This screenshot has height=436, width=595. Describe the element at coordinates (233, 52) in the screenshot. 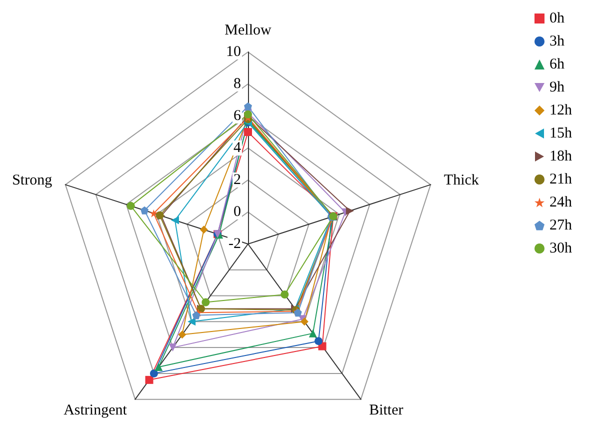

I see `y-tick-label: 10` at that location.